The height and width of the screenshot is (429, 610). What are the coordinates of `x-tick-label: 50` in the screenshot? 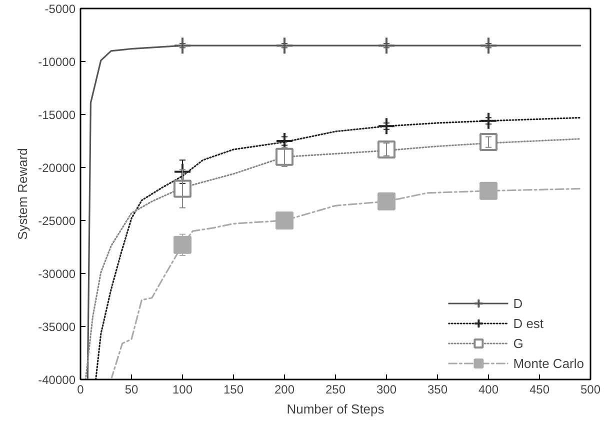 It's located at (131, 389).